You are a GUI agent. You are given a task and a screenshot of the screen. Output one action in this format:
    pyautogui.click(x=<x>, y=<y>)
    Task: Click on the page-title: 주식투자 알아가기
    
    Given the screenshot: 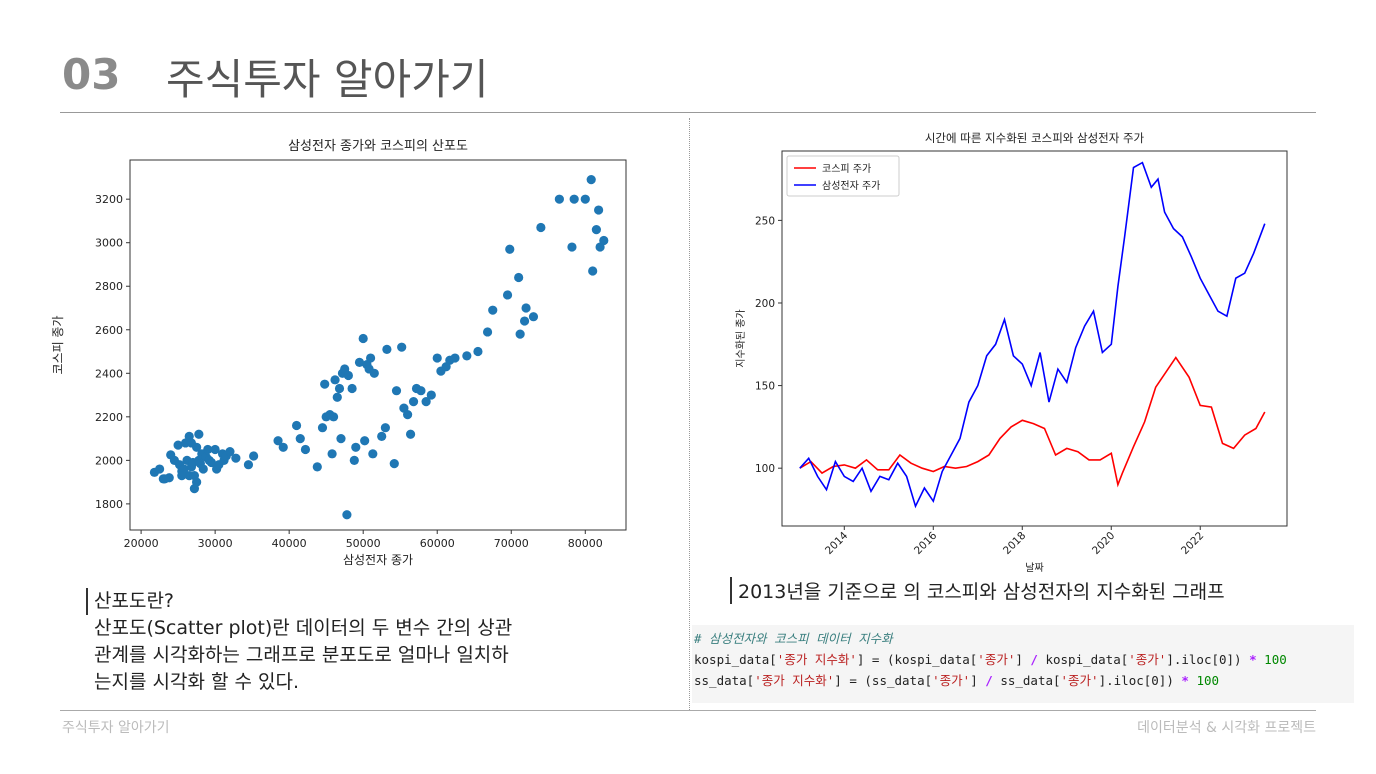 What is the action you would take?
    pyautogui.click(x=327, y=79)
    